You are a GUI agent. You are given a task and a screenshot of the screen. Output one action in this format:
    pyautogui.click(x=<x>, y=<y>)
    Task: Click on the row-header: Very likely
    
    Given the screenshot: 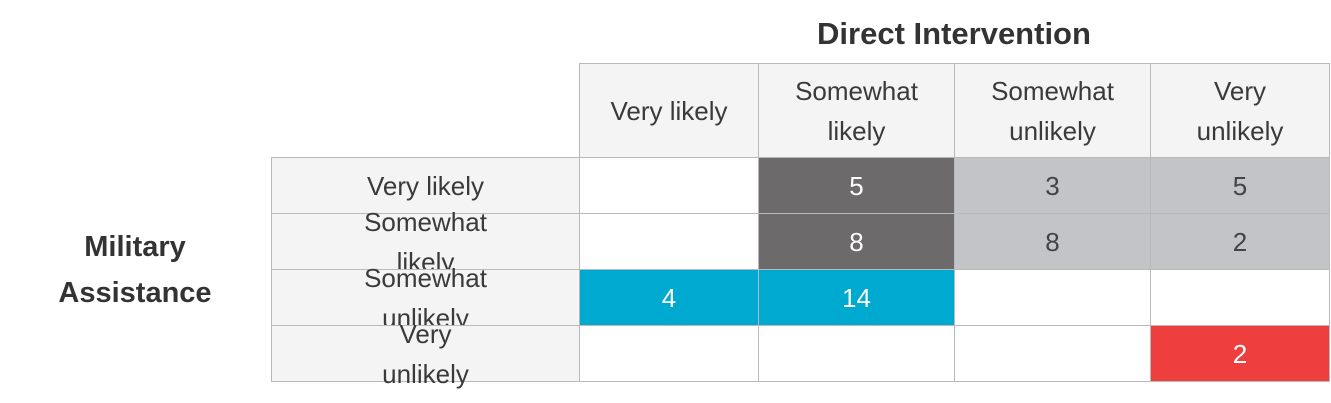 What is the action you would take?
    pyautogui.click(x=425, y=185)
    